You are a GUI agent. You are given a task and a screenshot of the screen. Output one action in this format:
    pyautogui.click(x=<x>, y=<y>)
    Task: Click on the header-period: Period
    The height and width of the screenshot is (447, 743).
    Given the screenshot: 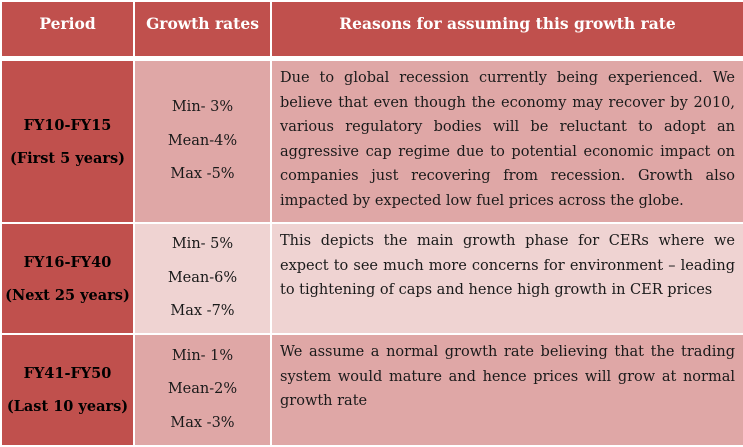 What is the action you would take?
    pyautogui.click(x=67, y=29)
    